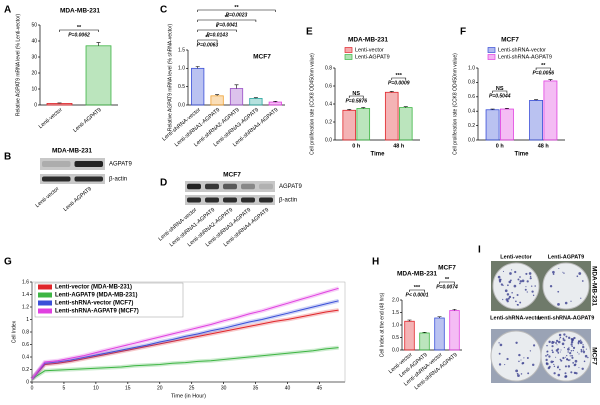  I want to click on plate, so click(516, 356).